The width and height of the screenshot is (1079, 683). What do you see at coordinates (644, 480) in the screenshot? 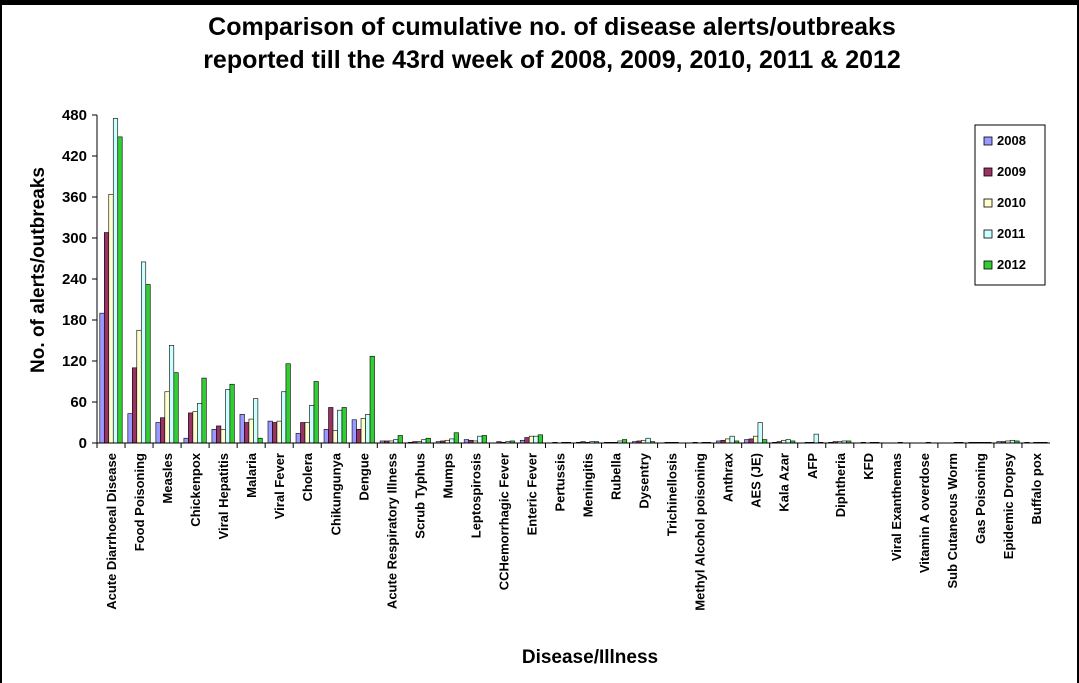
I see `x-tick-label: Dysentry` at bounding box center [644, 480].